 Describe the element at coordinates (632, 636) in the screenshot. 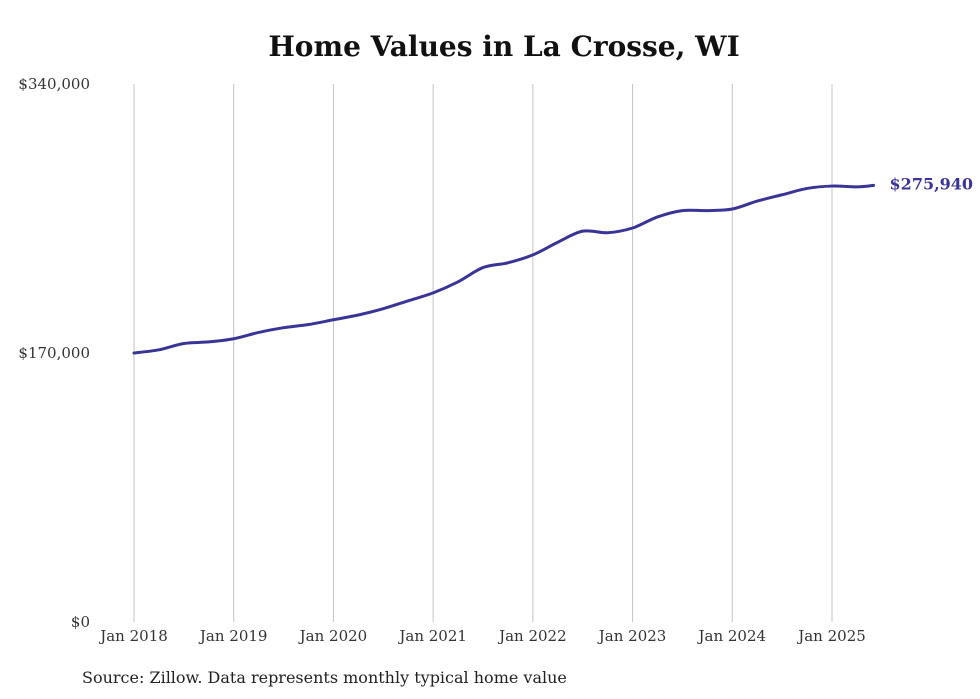

I see `x-tick-label: Jan 2023` at that location.